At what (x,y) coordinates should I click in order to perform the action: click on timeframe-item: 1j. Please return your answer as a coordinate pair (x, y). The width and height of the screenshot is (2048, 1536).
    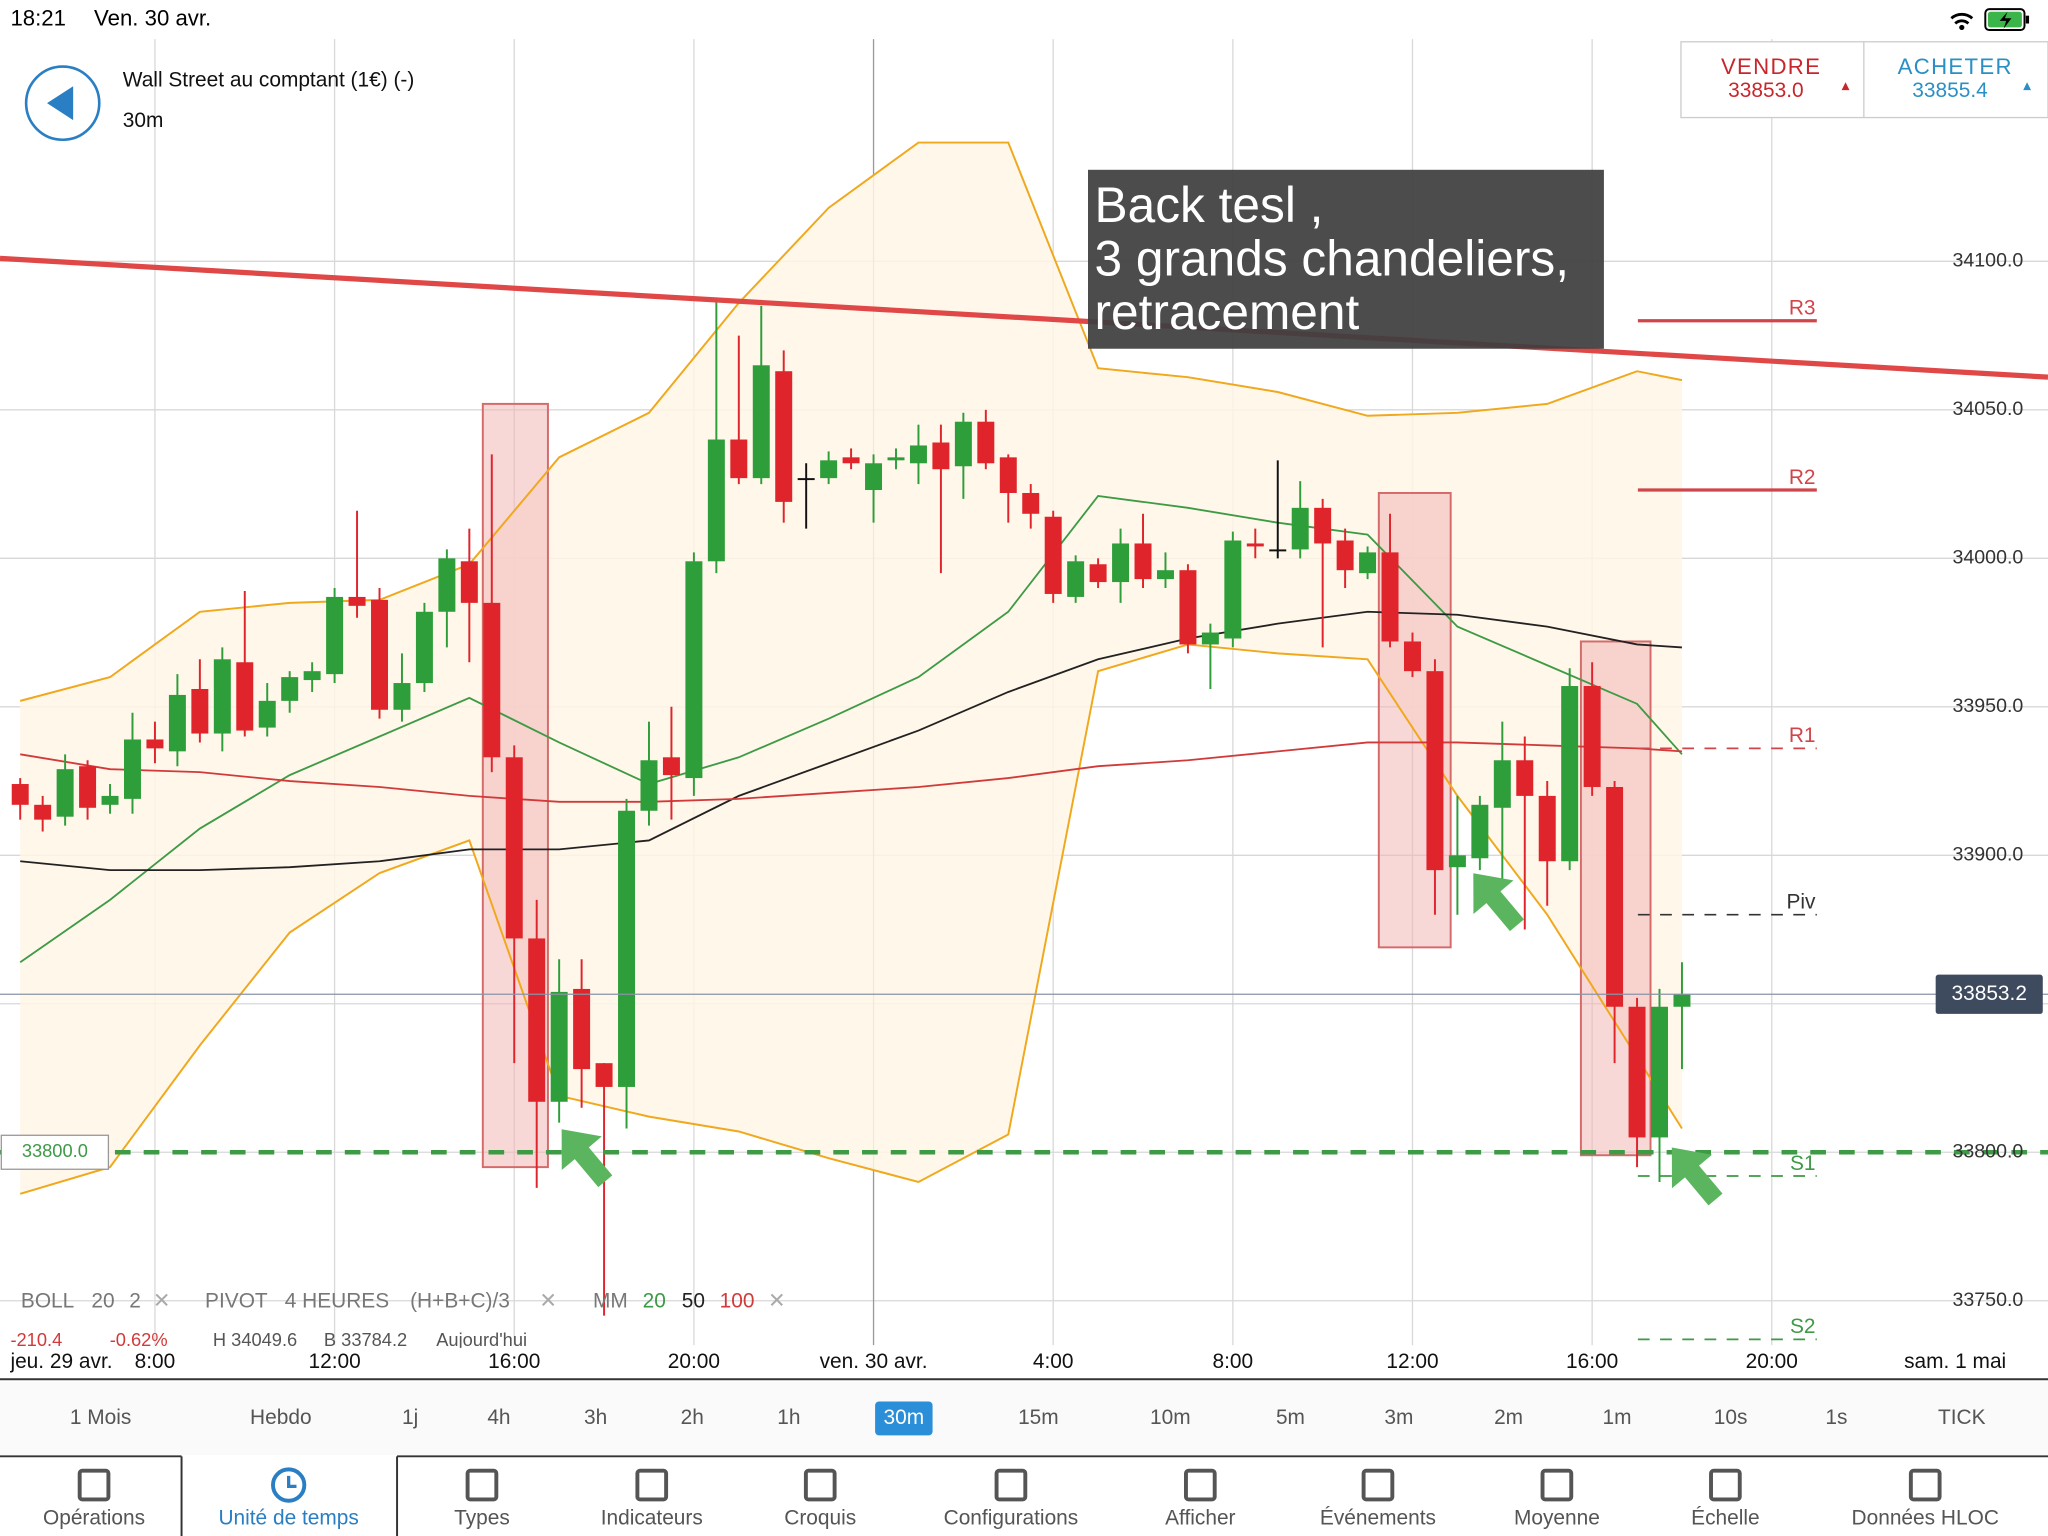
    Looking at the image, I should click on (410, 1417).